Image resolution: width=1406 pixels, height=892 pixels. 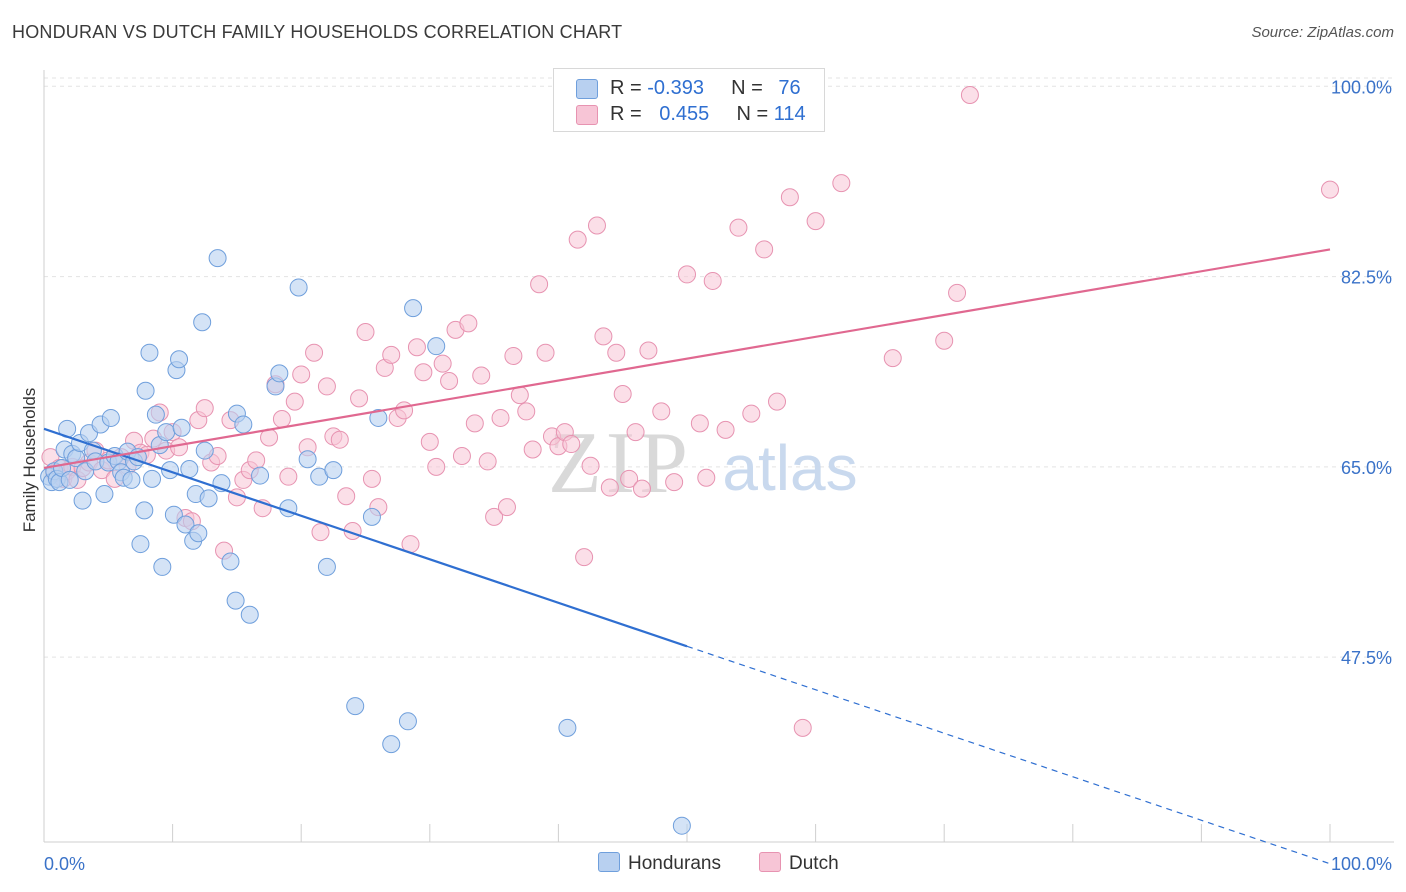 I want to click on x-tick-labels: 0.0% 100.0%, so click(x=718, y=864).